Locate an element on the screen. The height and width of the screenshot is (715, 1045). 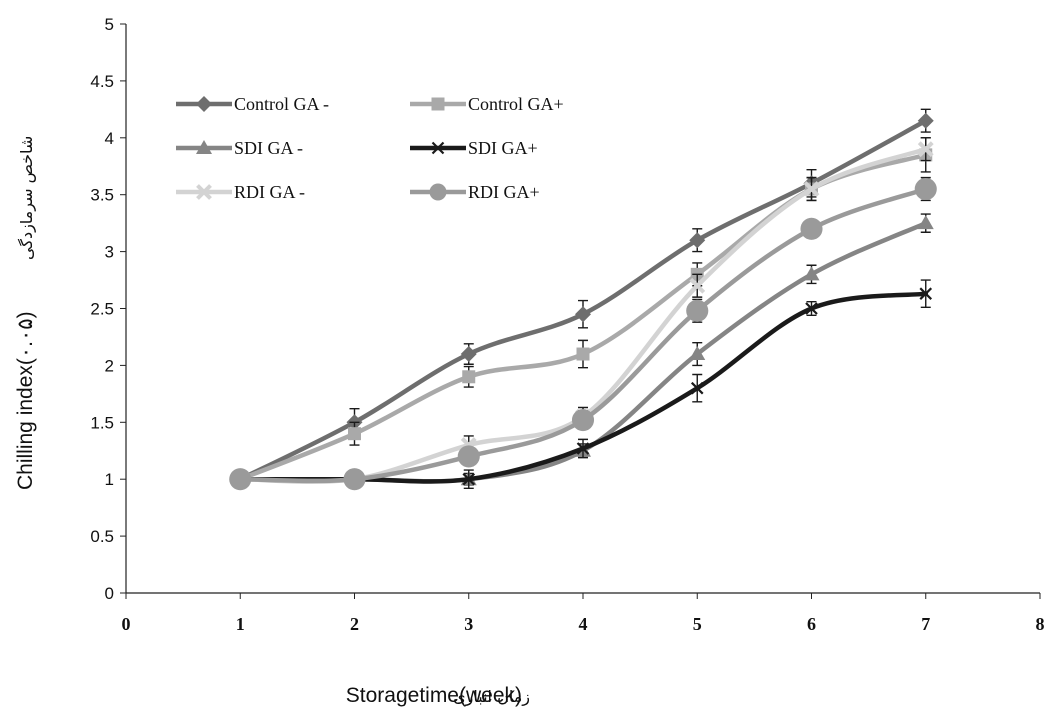
x-tick-label: 2 is located at coordinates (354, 624).